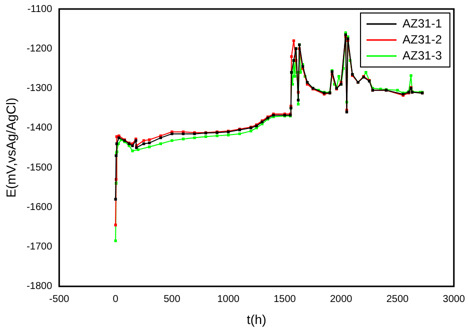 The image size is (468, 332). What do you see at coordinates (39, 286) in the screenshot?
I see `y-tick-label: -1800` at bounding box center [39, 286].